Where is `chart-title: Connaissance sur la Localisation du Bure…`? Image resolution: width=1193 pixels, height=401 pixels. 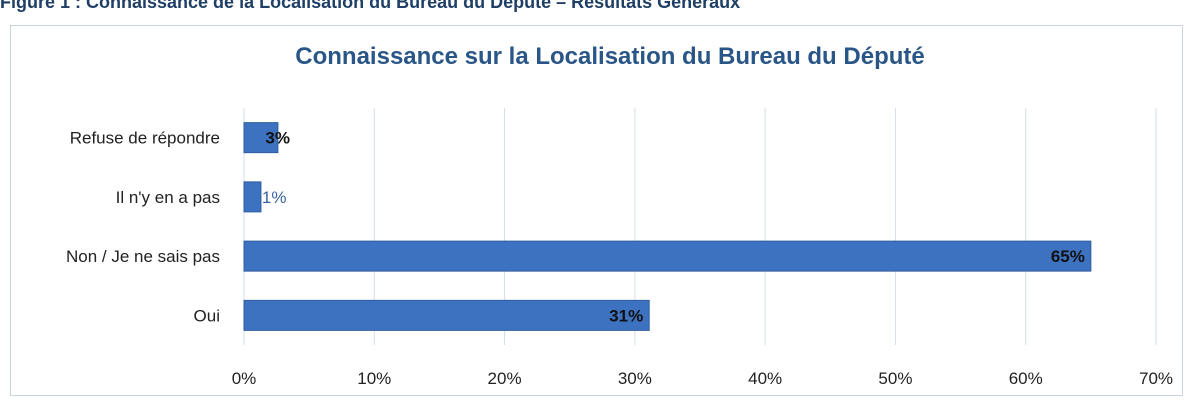
chart-title: Connaissance sur la Localisation du Bure… is located at coordinates (609, 56).